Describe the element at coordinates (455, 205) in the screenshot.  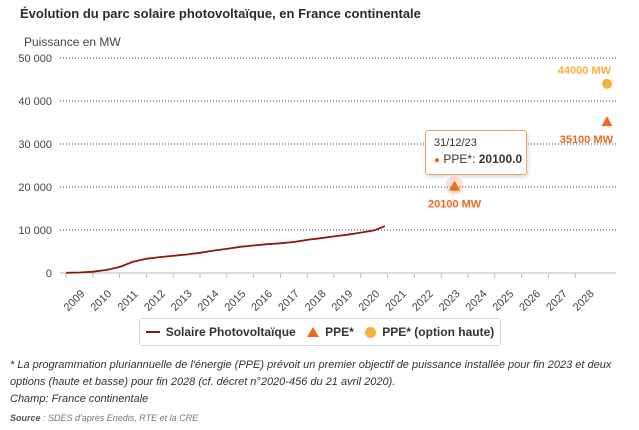
I see `ppe-data-label: 20100 MW` at that location.